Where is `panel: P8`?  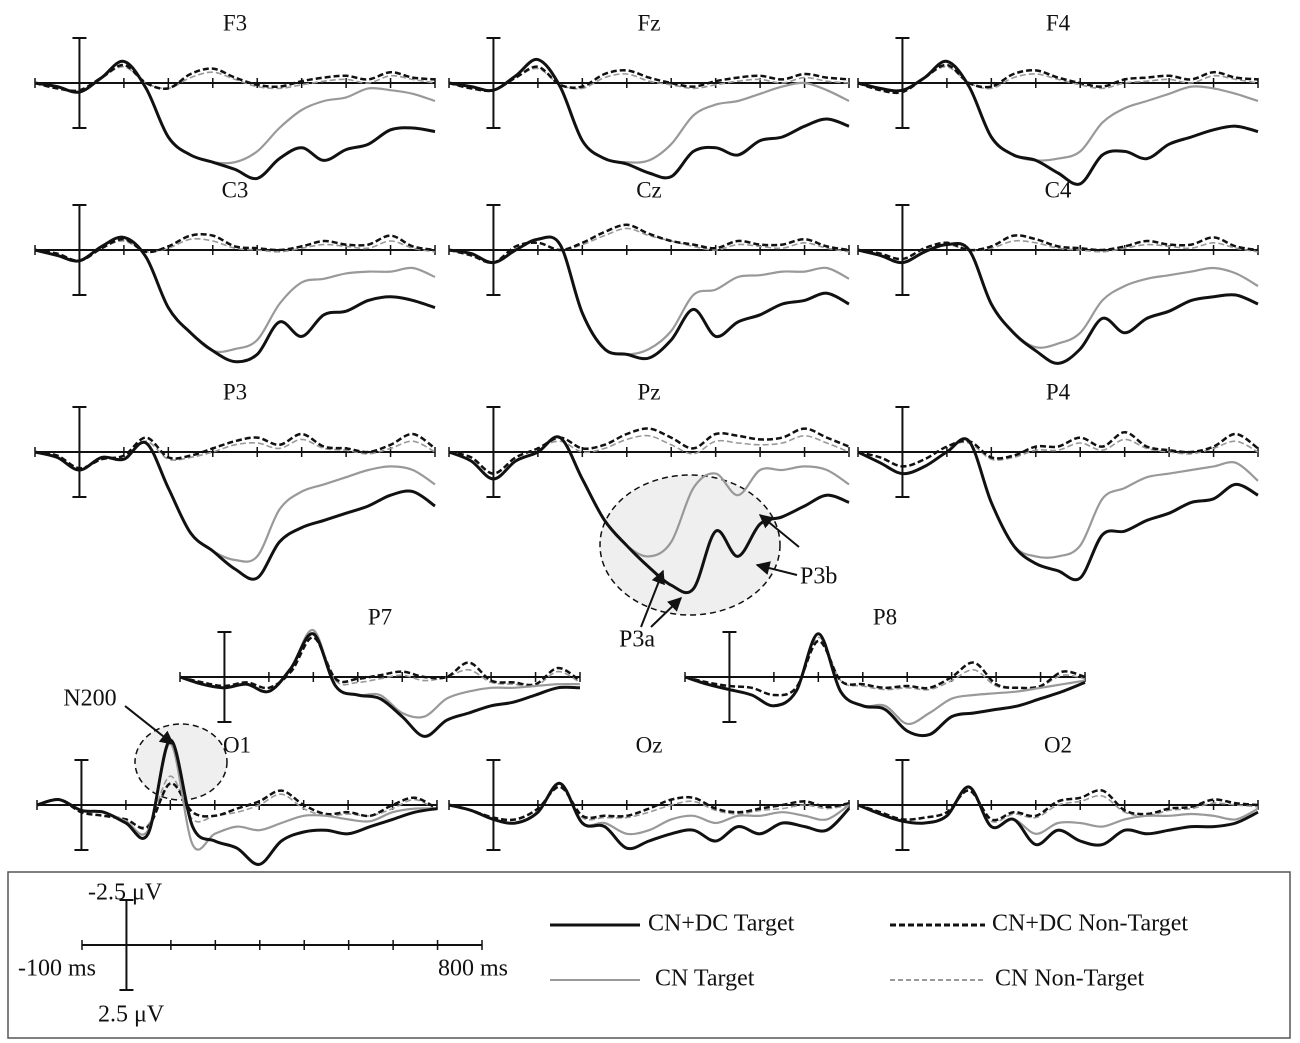 panel: P8 is located at coordinates (885, 671).